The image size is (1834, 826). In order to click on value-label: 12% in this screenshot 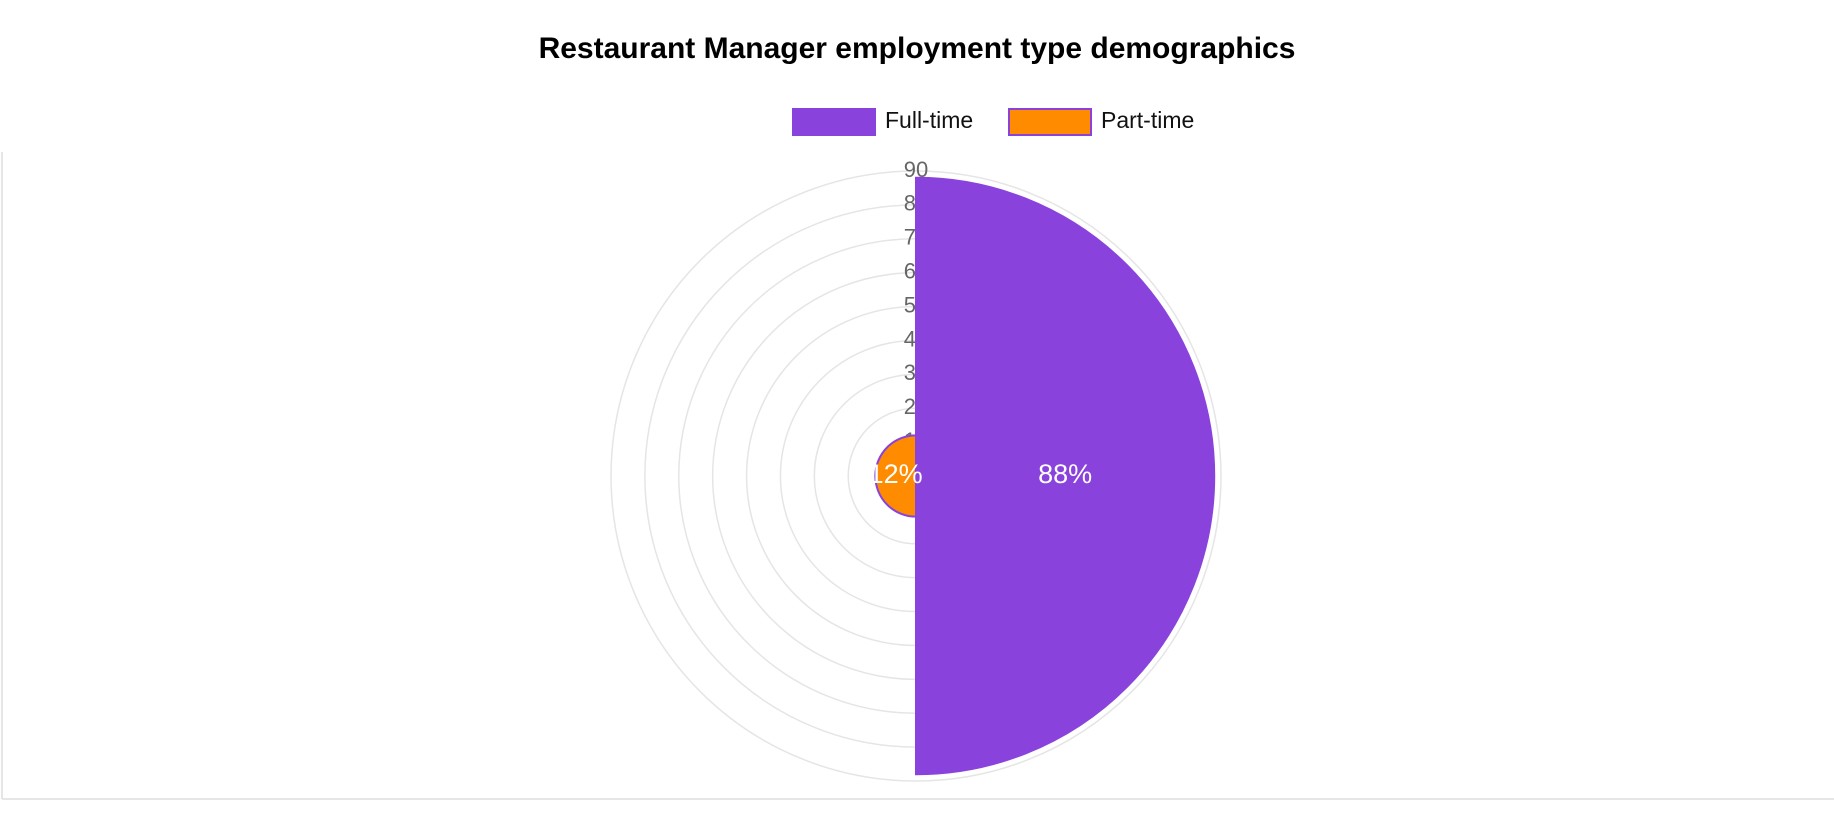, I will do `click(896, 474)`.